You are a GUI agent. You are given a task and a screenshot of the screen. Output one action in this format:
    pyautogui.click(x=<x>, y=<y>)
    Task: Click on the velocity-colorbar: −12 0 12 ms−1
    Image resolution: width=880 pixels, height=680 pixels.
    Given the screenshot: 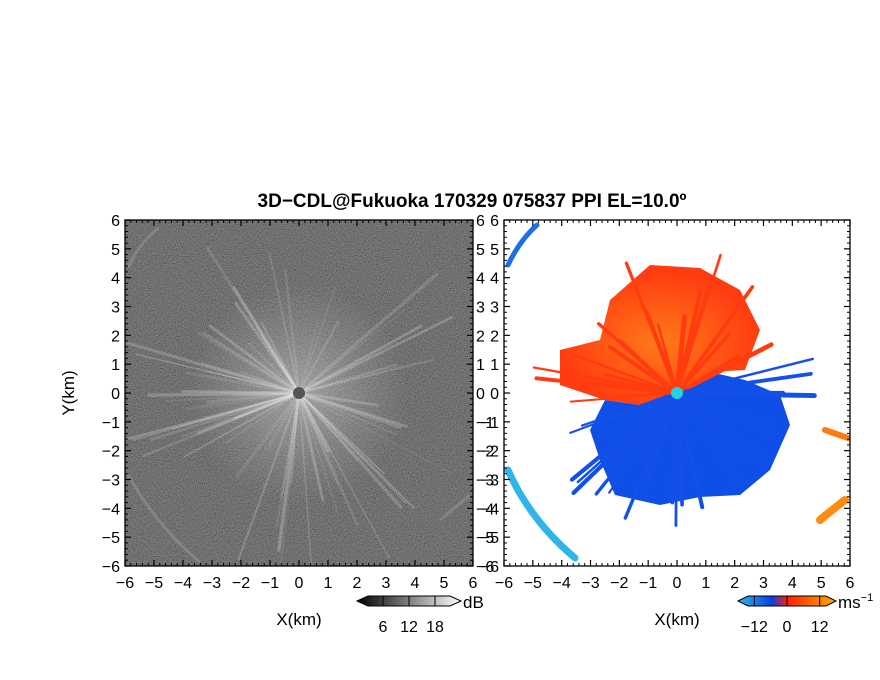 What is the action you would take?
    pyautogui.click(x=804, y=614)
    